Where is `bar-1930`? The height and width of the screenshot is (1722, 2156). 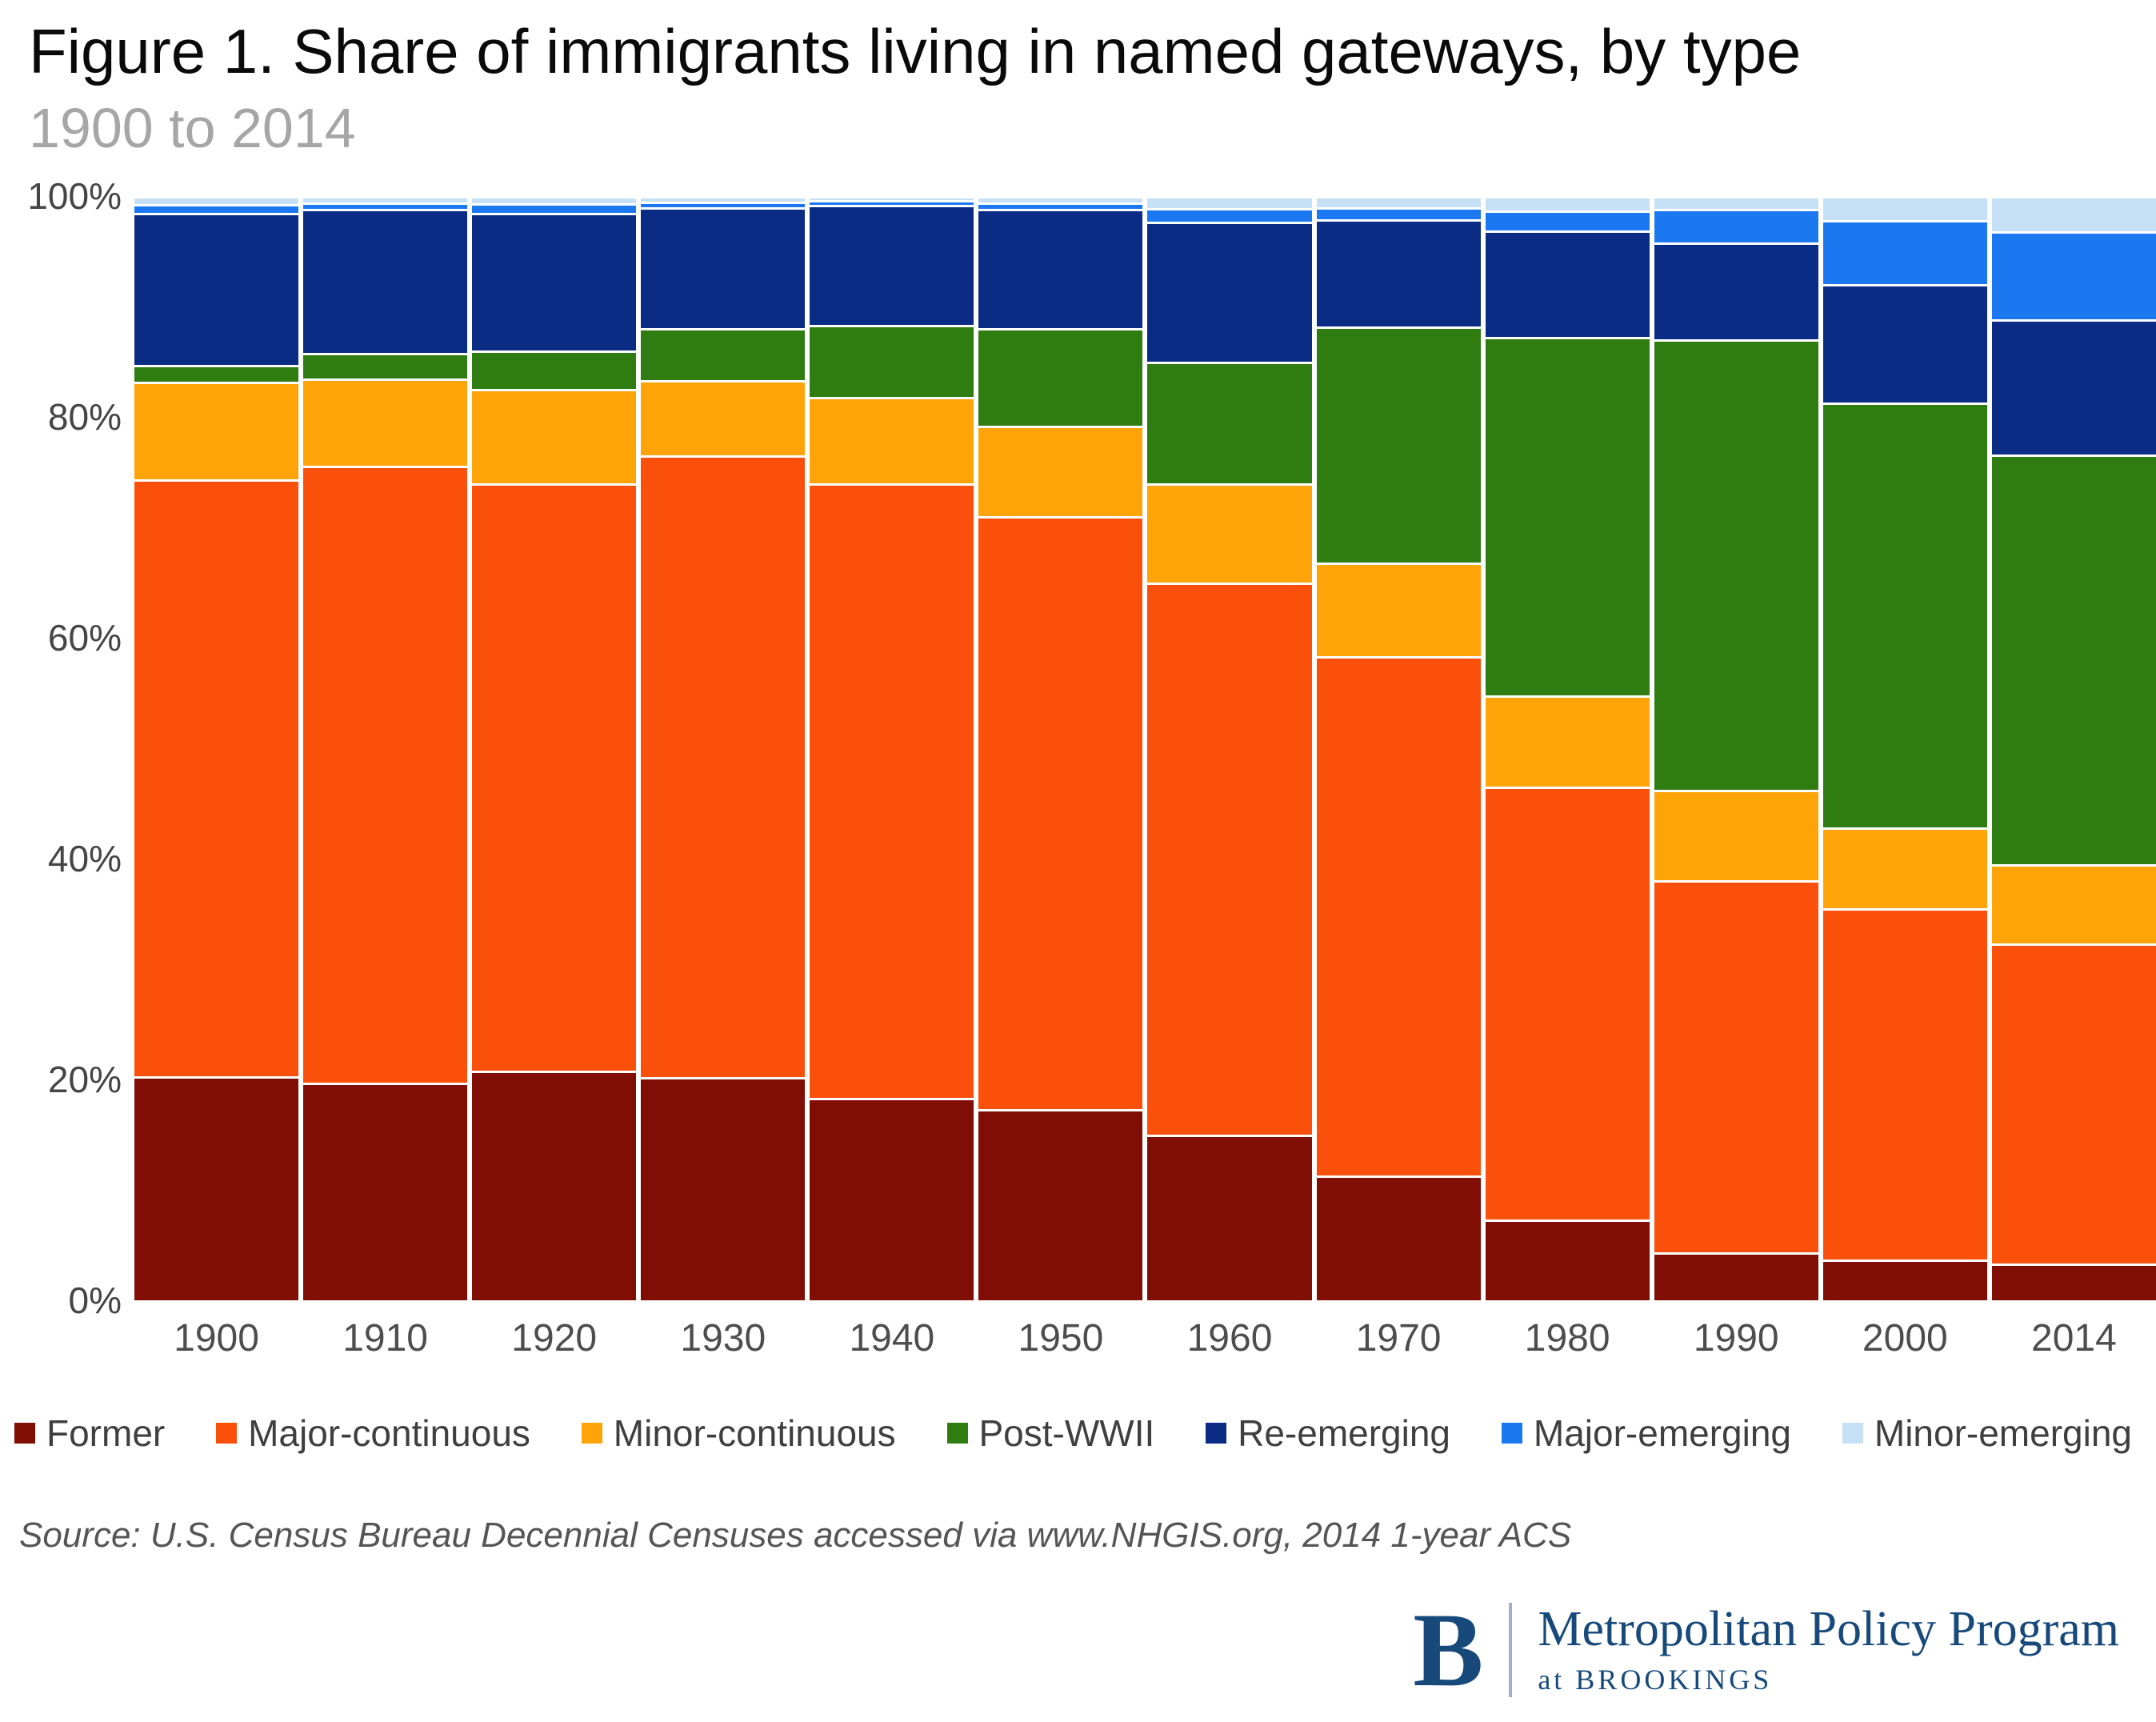
bar-1930 is located at coordinates (723, 747).